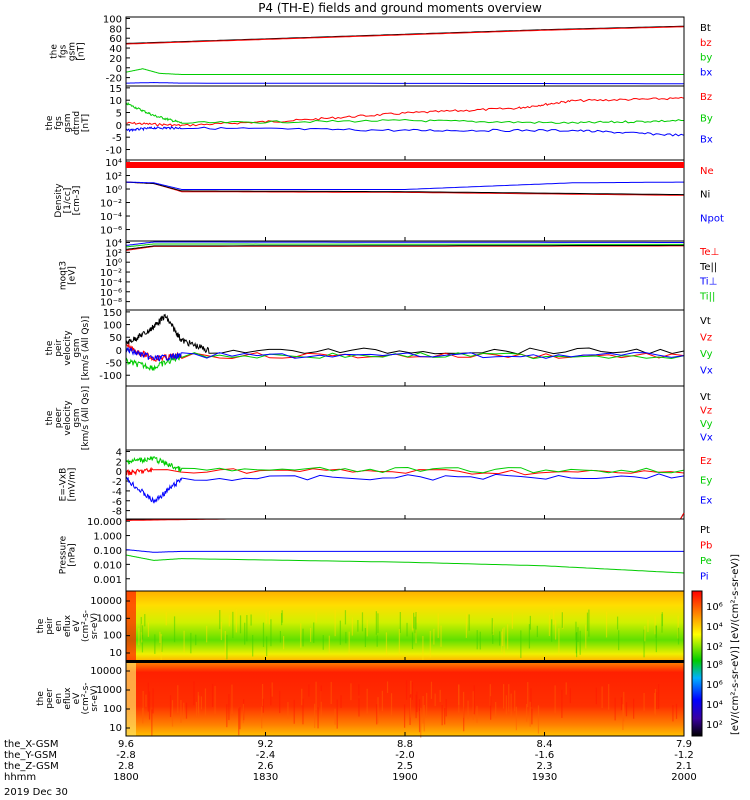 This screenshot has height=800, width=750. What do you see at coordinates (107, 580) in the screenshot?
I see `ytick-7-4: 0.001` at bounding box center [107, 580].